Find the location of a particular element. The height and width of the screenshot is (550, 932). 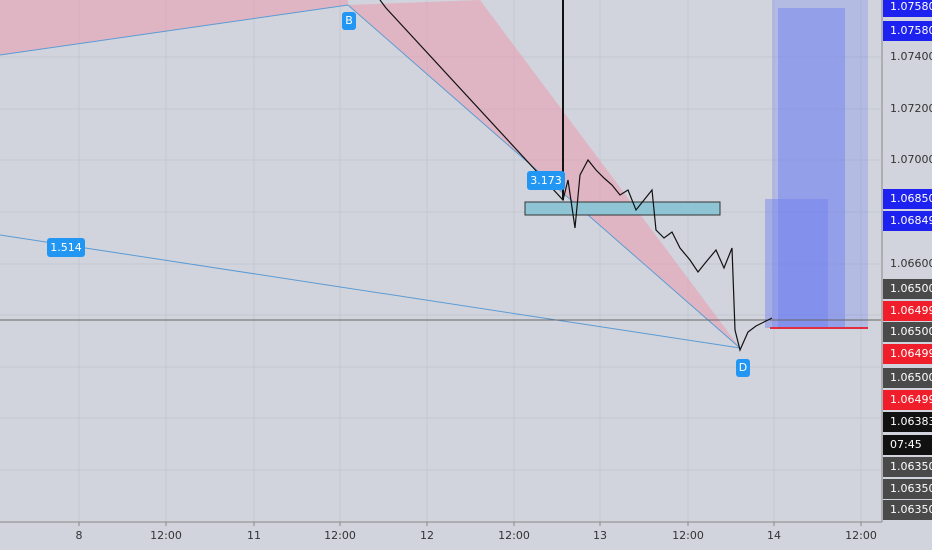

pattern-xab is located at coordinates (174, 27).